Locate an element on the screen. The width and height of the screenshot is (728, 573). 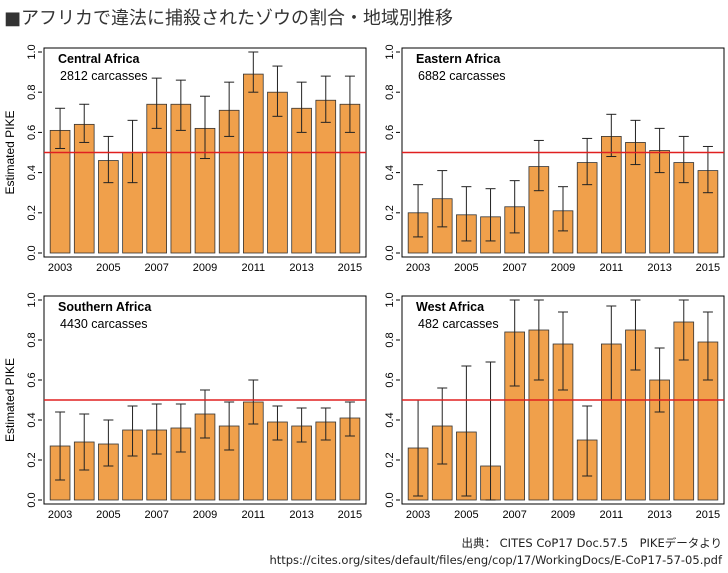
panel-title: Eastern Africa is located at coordinates (458, 59).